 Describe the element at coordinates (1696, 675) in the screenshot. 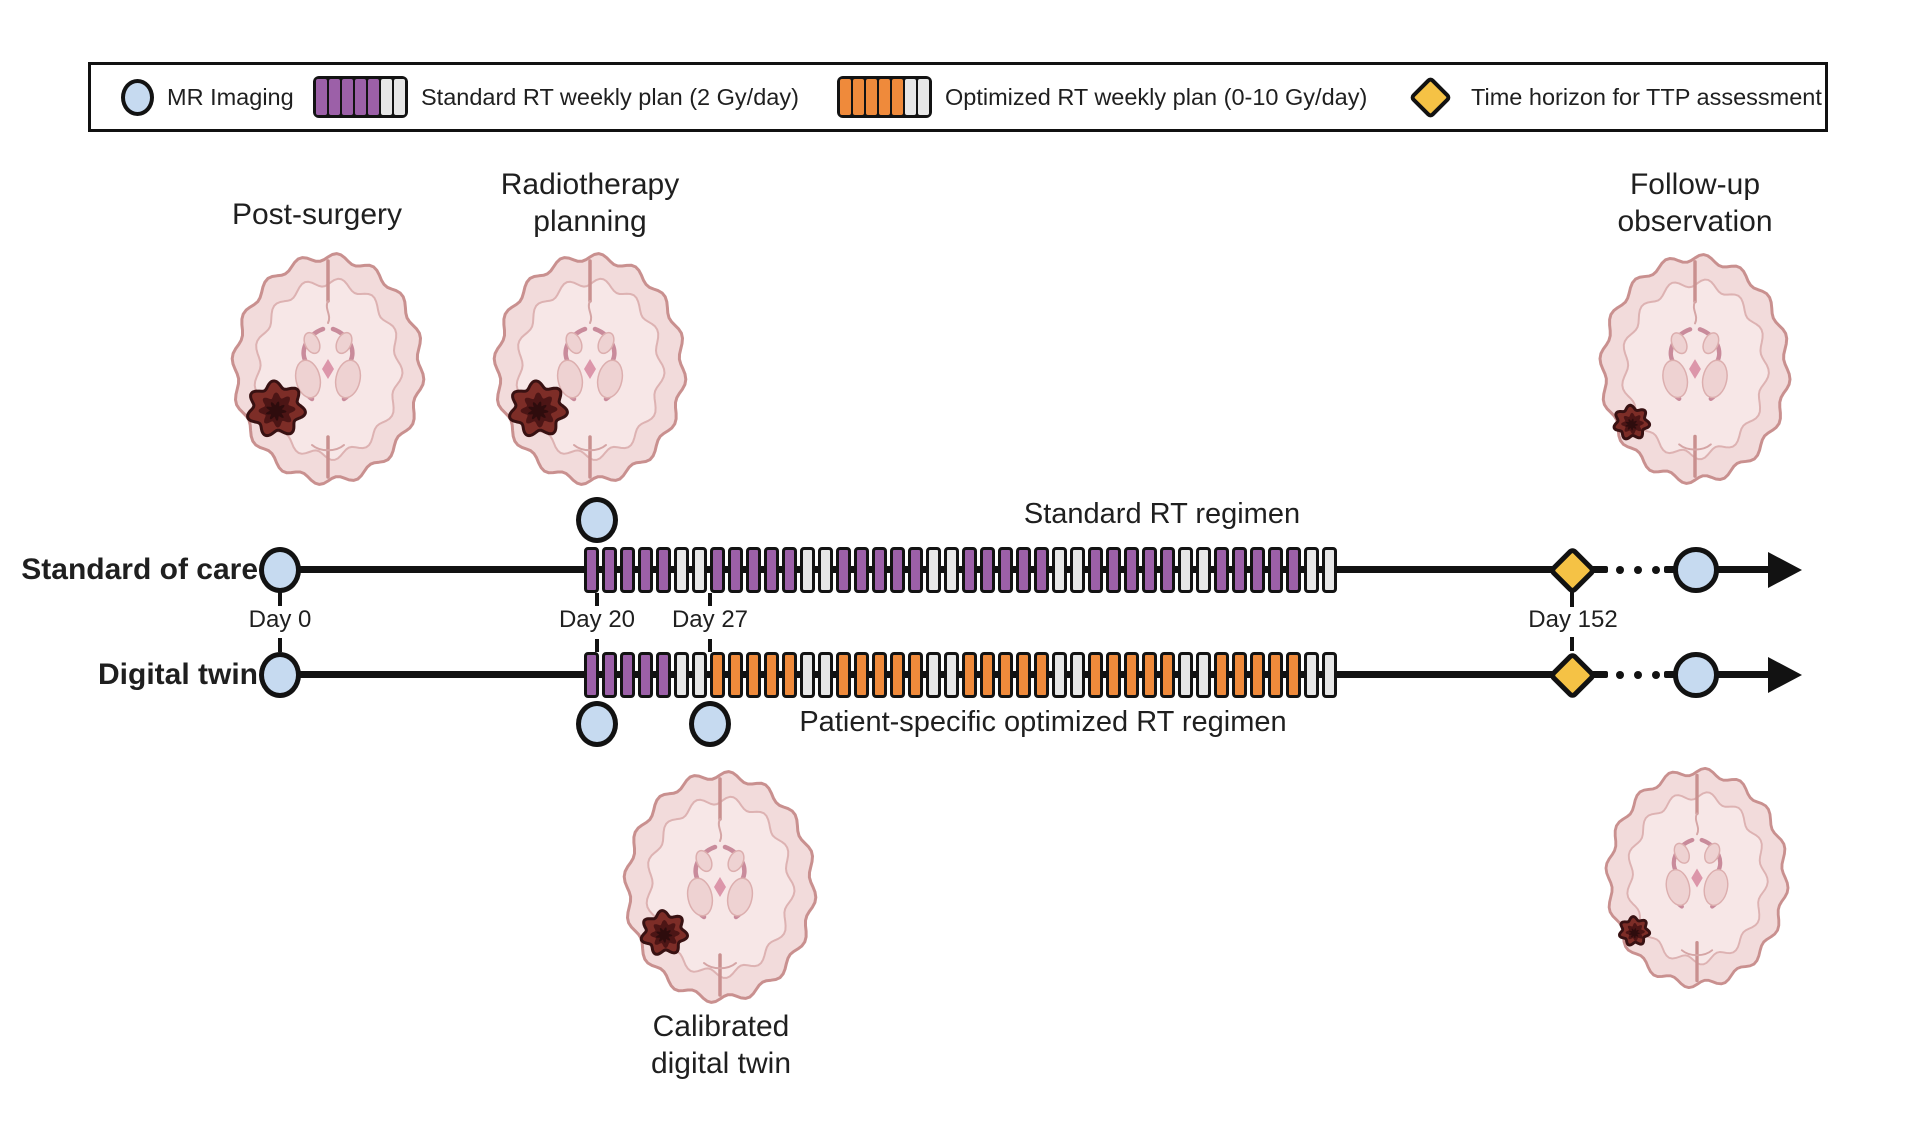

I see `mr-circle-followup-twin` at that location.